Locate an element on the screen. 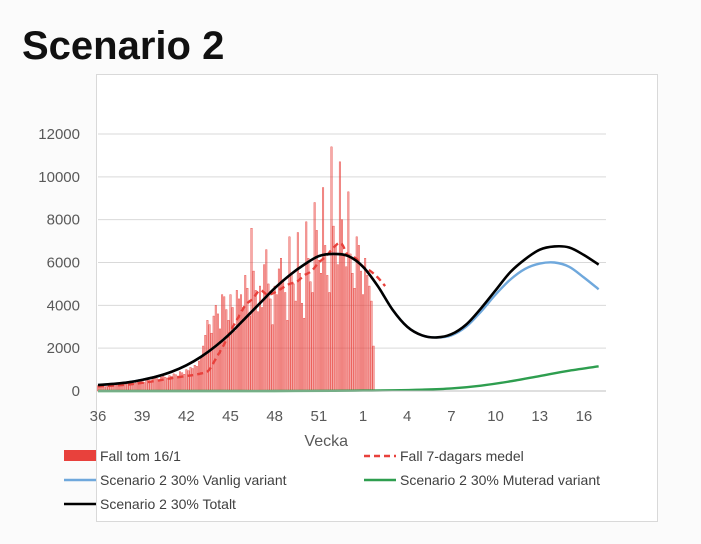 The height and width of the screenshot is (544, 701). y-tick-label: 8000 is located at coordinates (63, 220).